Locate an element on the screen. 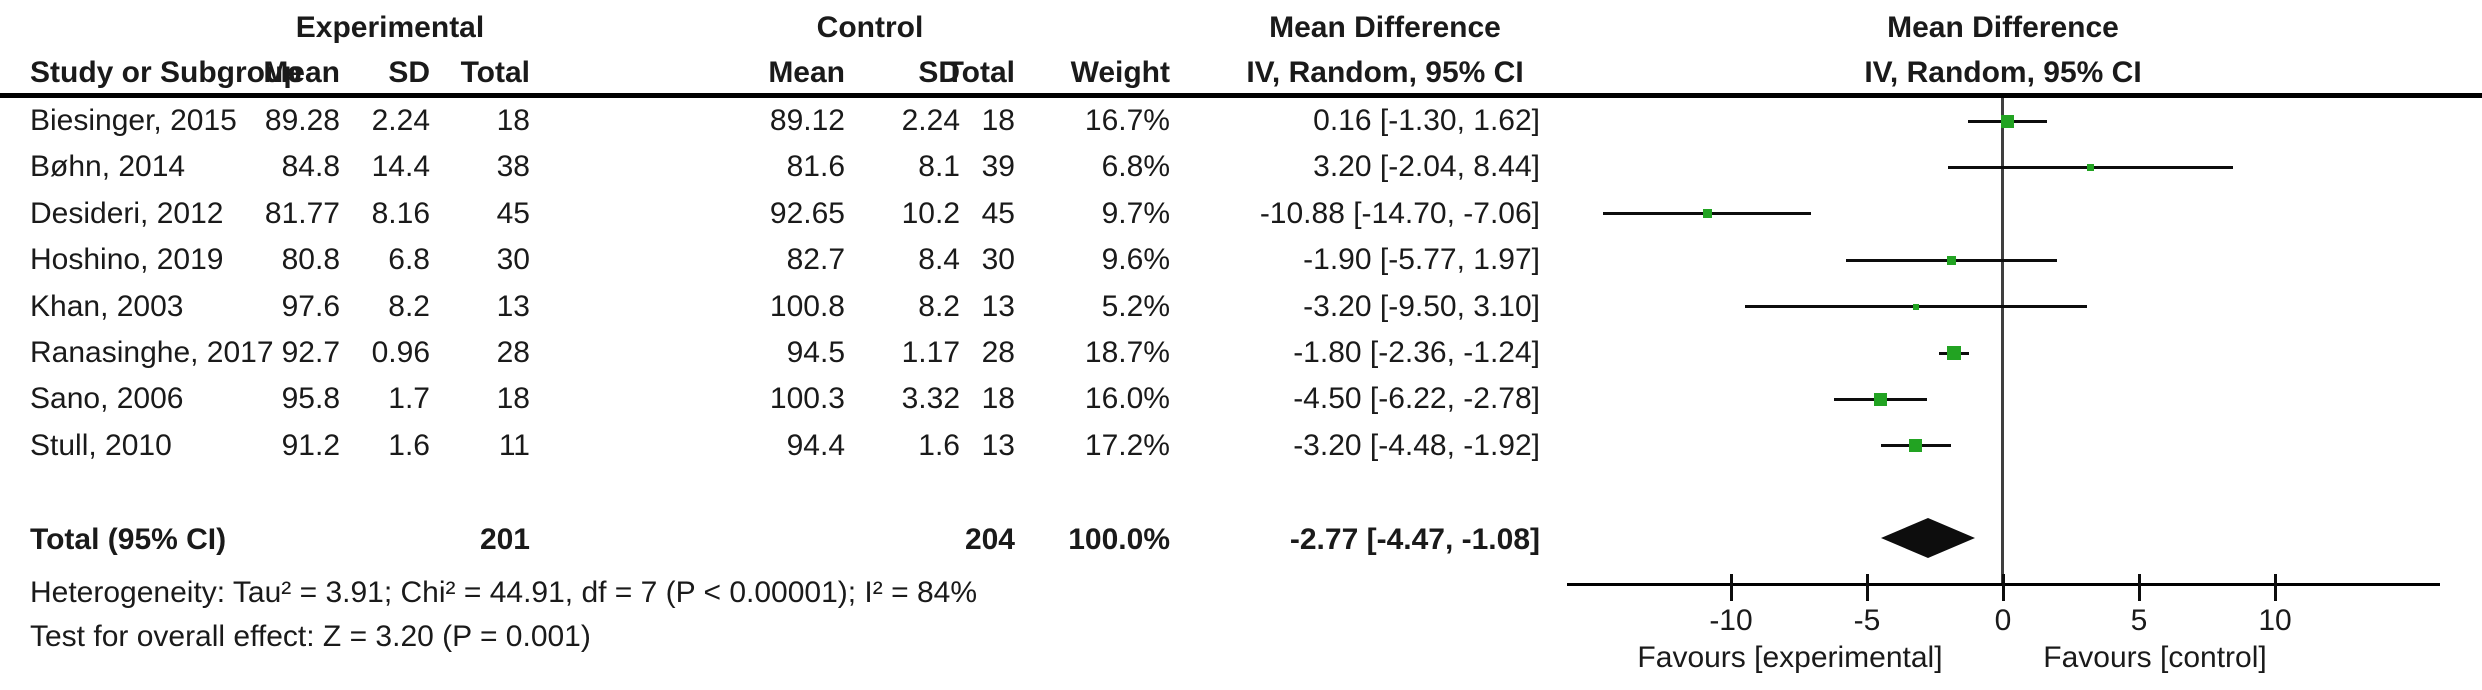 The image size is (2482, 690). cell-weight: 5.2% is located at coordinates (1135, 306).